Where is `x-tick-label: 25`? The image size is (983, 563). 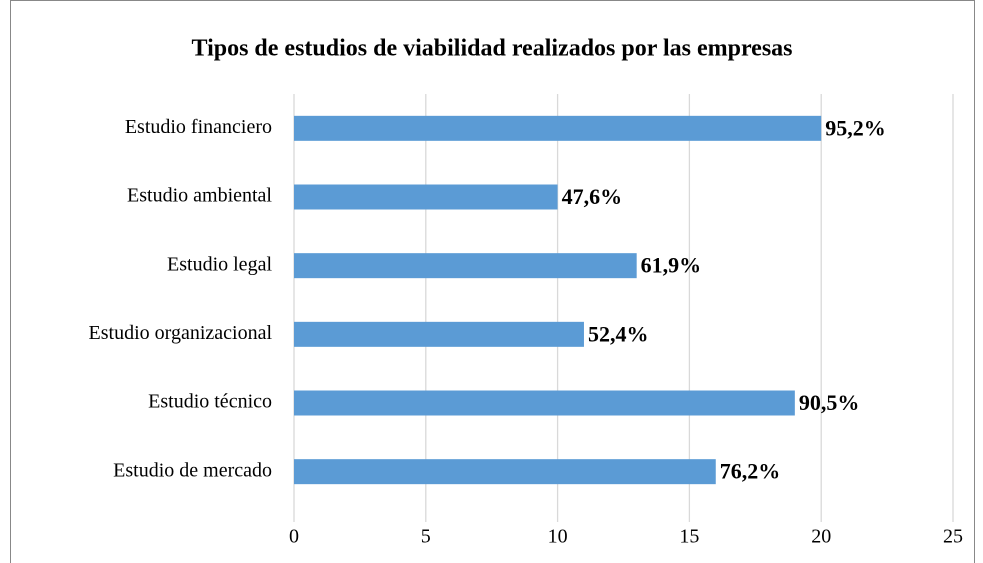 x-tick-label: 25 is located at coordinates (953, 537).